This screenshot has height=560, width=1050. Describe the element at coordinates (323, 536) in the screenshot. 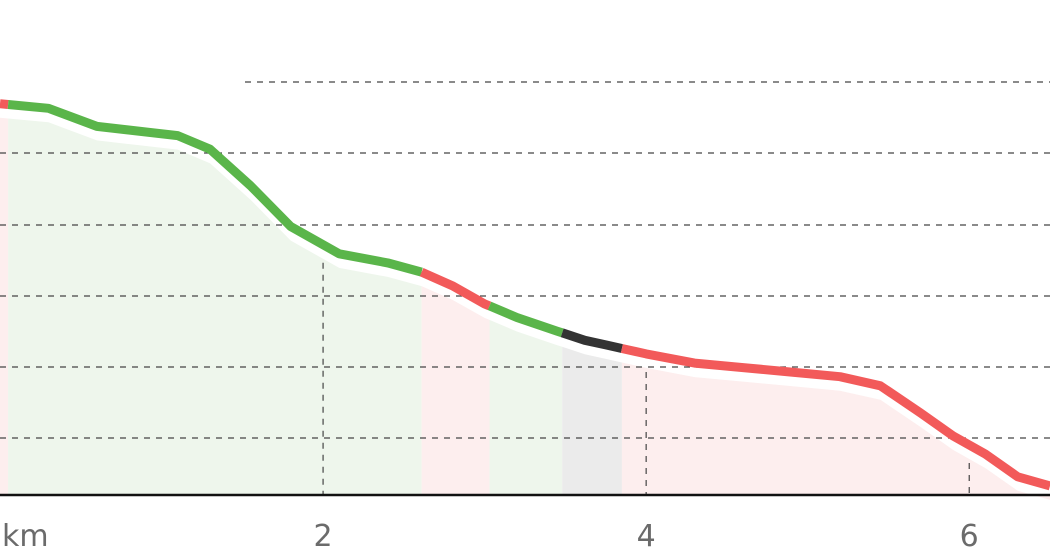

I see `x-tick-label-1: 2` at that location.